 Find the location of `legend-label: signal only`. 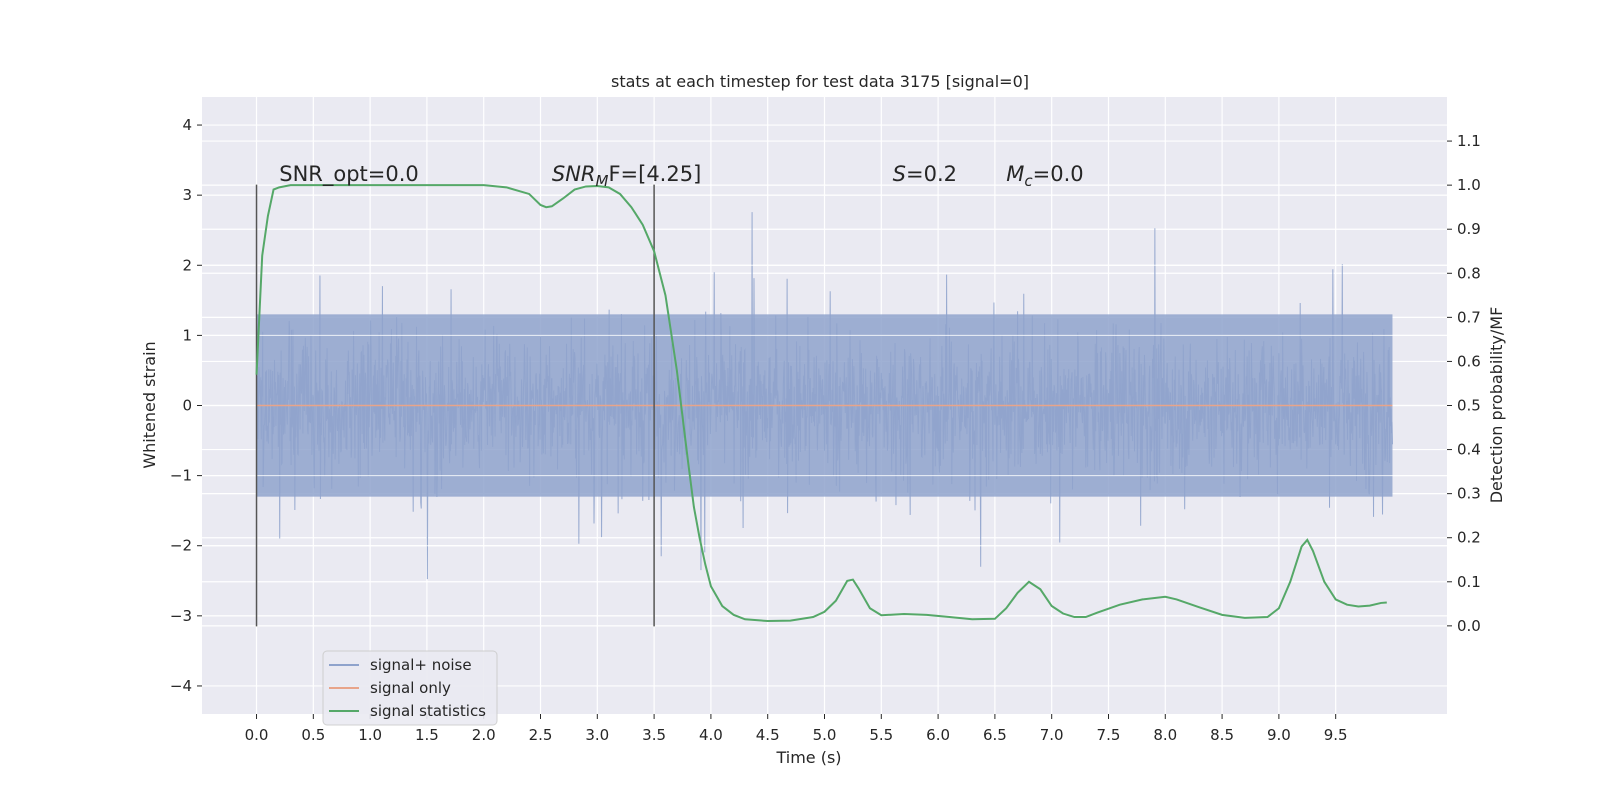

legend-label: signal only is located at coordinates (410, 688).